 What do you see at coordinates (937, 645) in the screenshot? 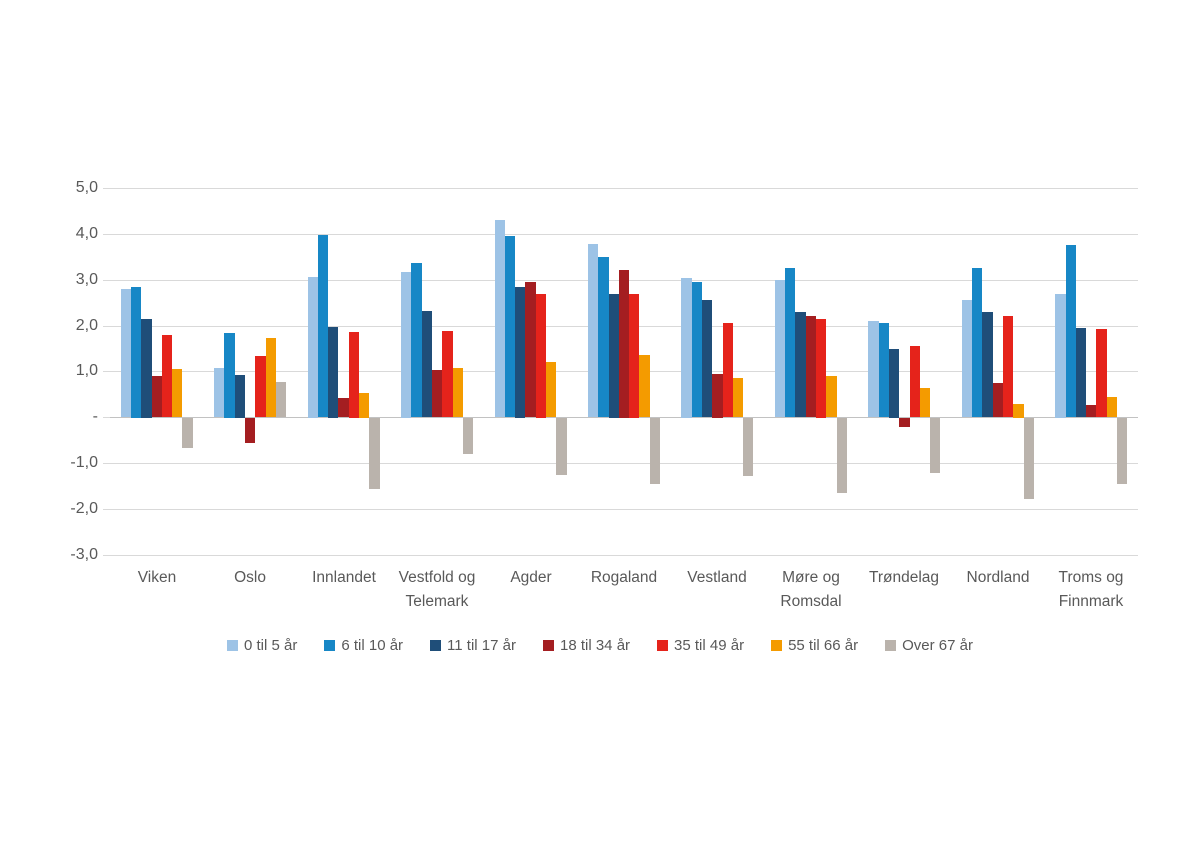
I see `legend-label: Over 67 år` at bounding box center [937, 645].